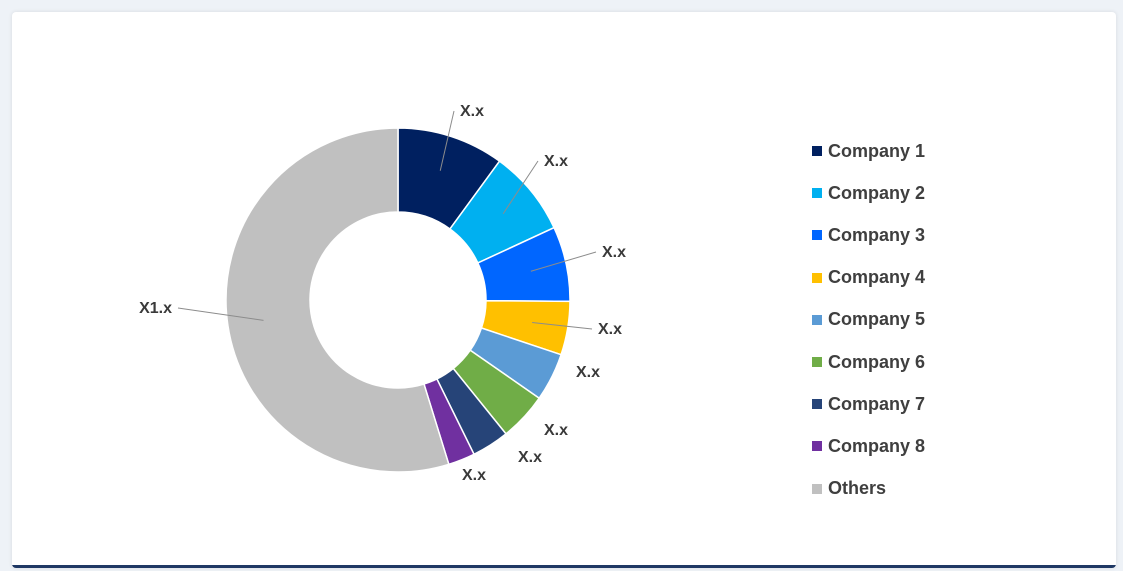 The image size is (1123, 571). What do you see at coordinates (474, 475) in the screenshot?
I see `data-label-8: X.x` at bounding box center [474, 475].